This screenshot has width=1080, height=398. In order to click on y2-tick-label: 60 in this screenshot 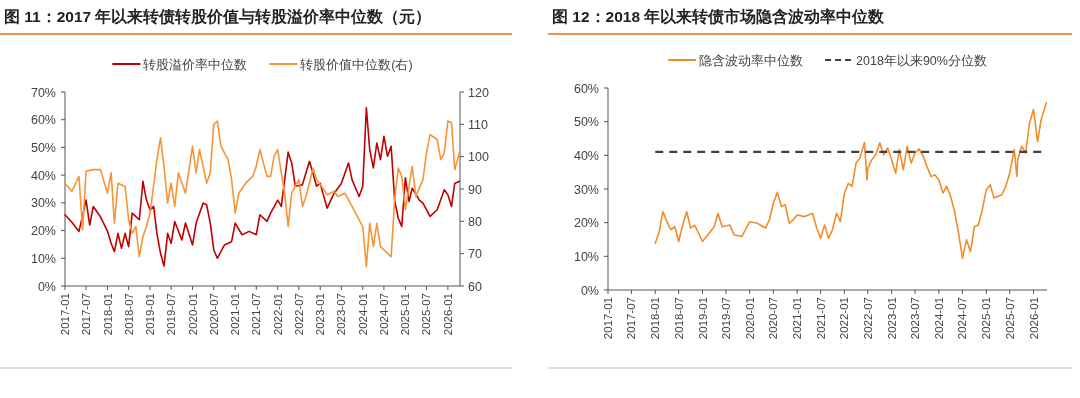, I will do `click(475, 286)`.